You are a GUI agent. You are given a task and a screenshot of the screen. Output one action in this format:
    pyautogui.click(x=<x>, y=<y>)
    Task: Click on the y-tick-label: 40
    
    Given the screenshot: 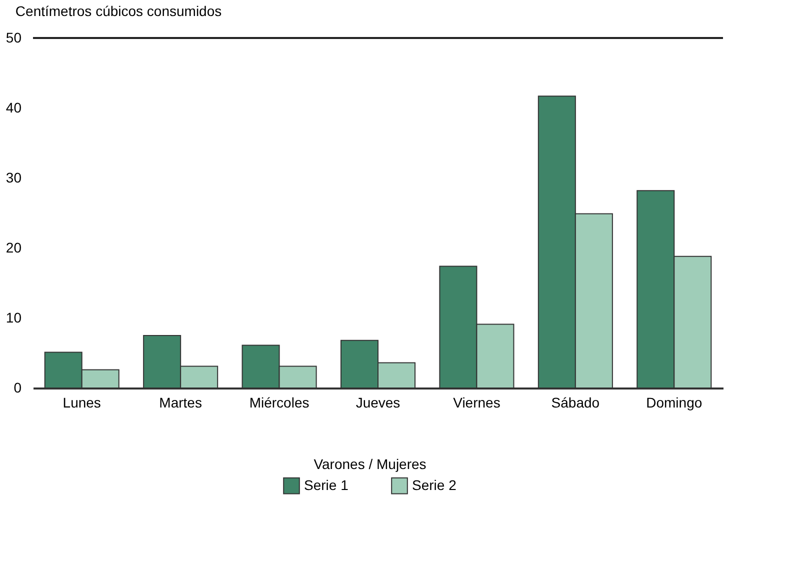 What is the action you would take?
    pyautogui.click(x=14, y=108)
    